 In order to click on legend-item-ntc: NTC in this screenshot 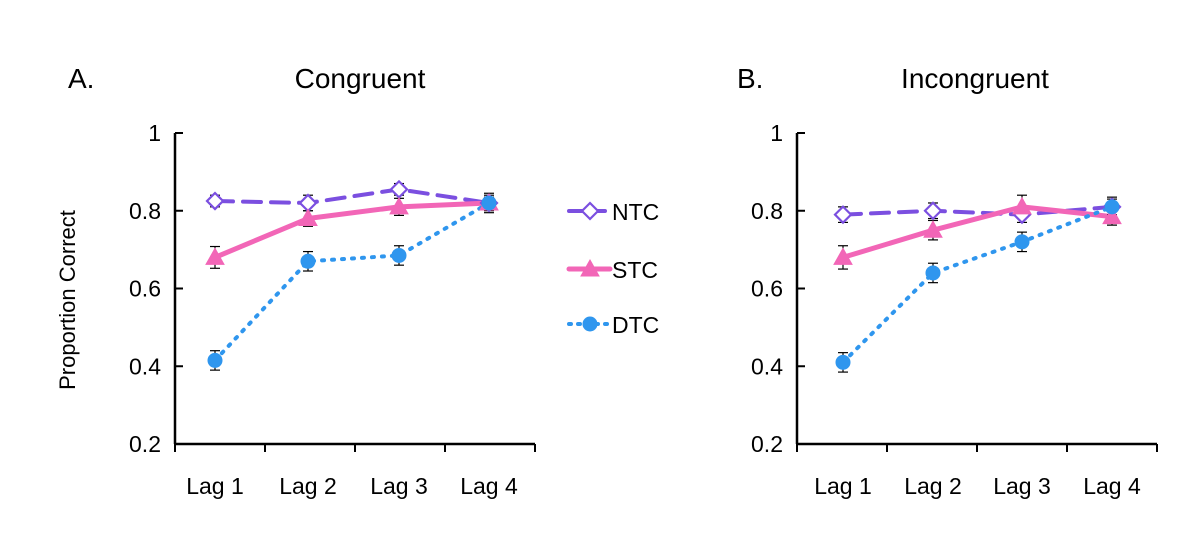, I will do `click(613, 212)`.